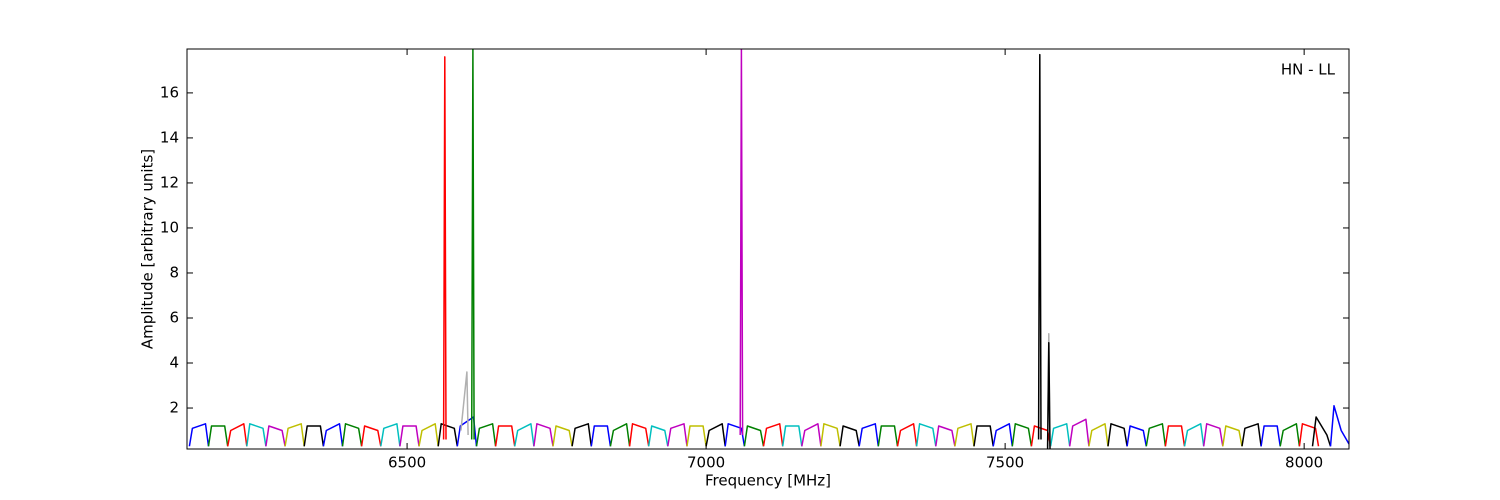 The width and height of the screenshot is (1500, 500). Describe the element at coordinates (407, 463) in the screenshot. I see `x-tick-label: 6500` at that location.